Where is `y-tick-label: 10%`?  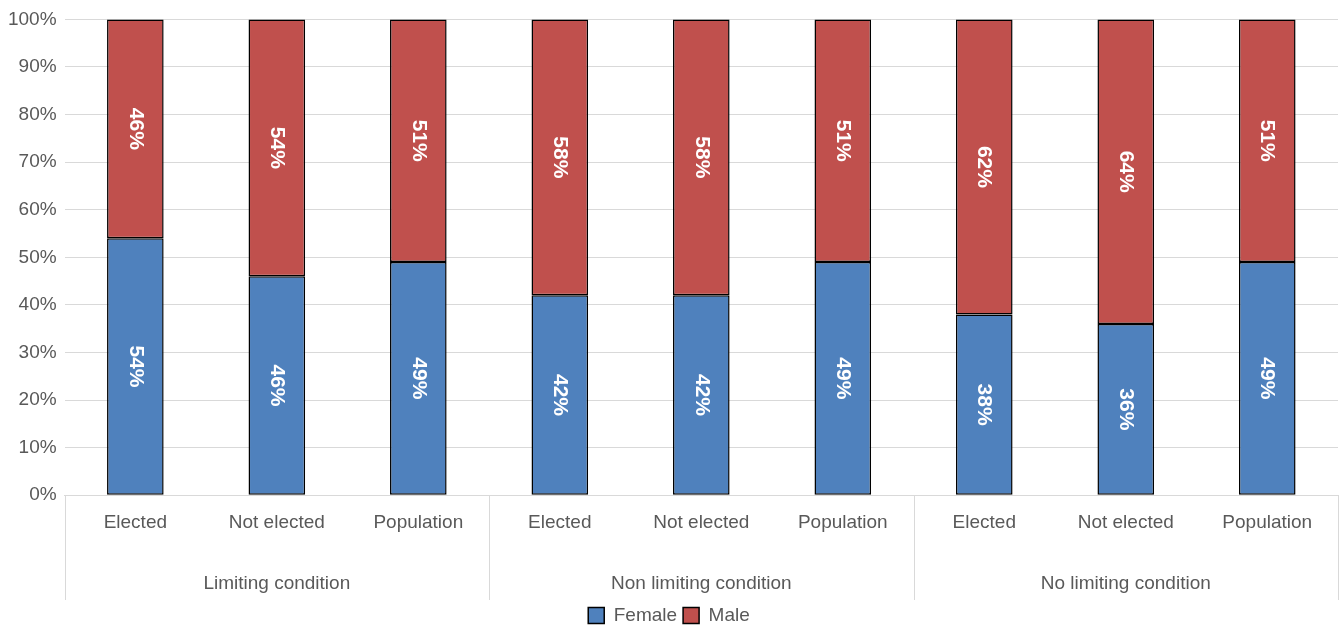
y-tick-label: 10% is located at coordinates (37, 446).